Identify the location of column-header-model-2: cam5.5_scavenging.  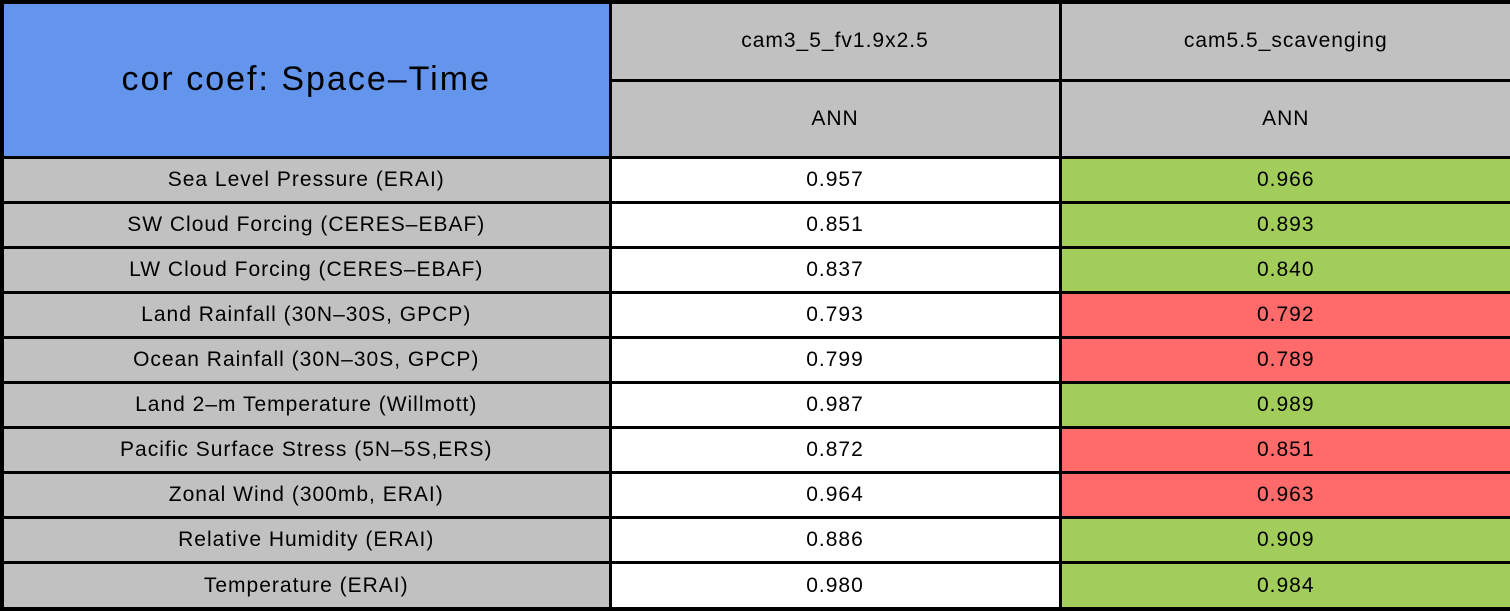
(1284, 41).